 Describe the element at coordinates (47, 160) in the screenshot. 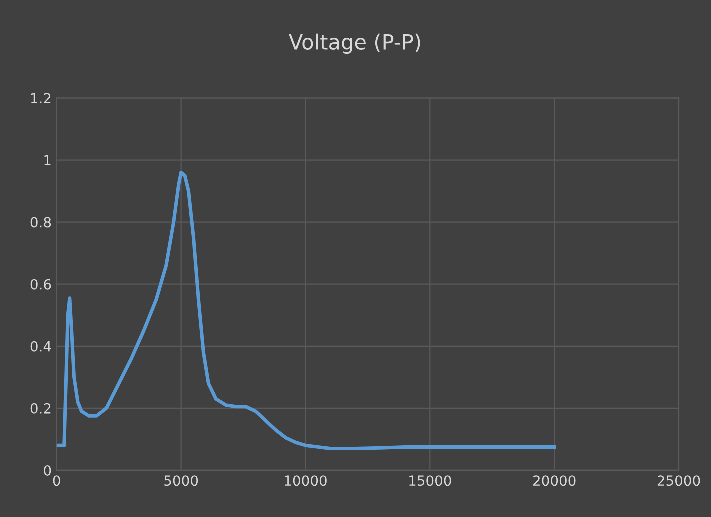

I see `y-tick-label: 1` at that location.